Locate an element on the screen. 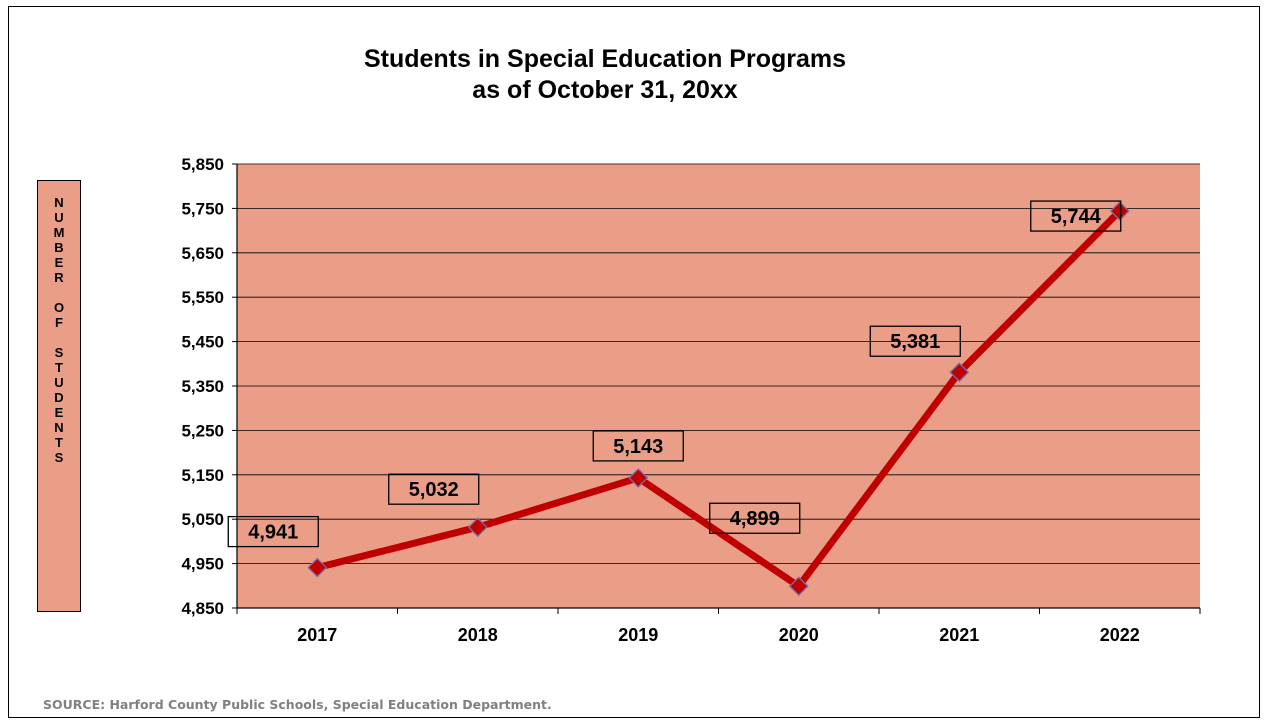 This screenshot has height=727, width=1265. data-label: 4,899 is located at coordinates (755, 519).